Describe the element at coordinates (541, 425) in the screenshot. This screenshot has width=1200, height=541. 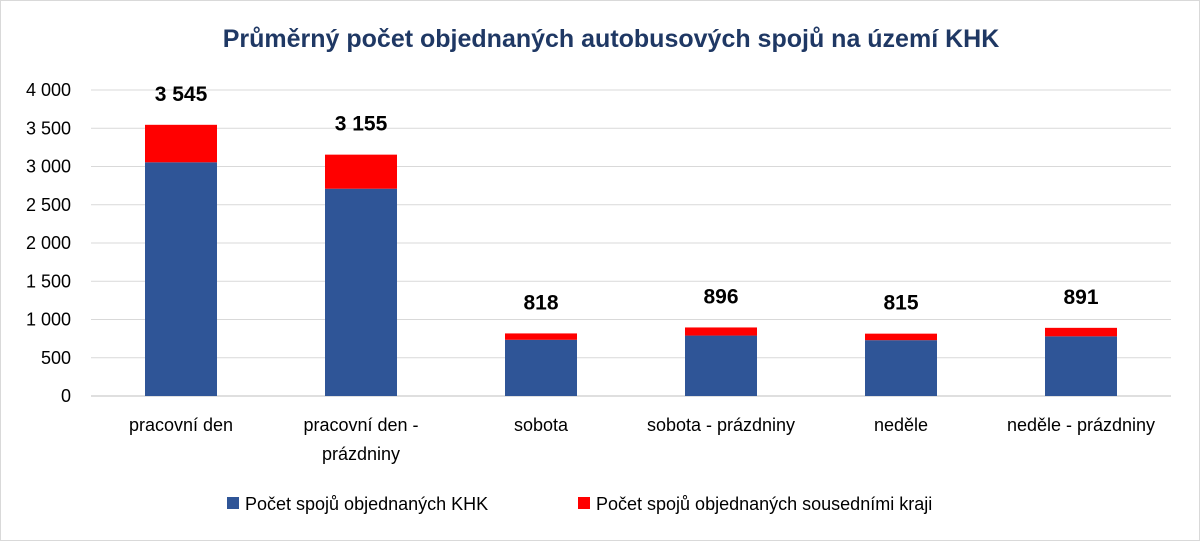
I see `x-category-label: sobota` at that location.